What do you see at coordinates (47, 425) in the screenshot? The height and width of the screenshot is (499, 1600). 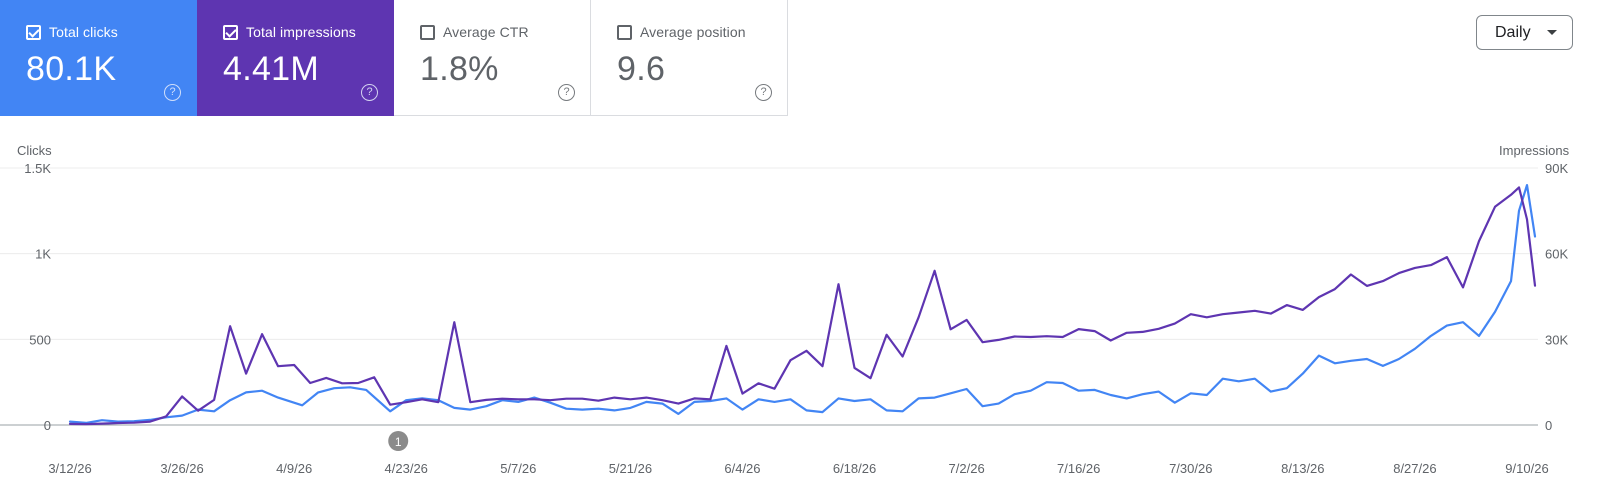 I see `y-tick-left: 0` at bounding box center [47, 425].